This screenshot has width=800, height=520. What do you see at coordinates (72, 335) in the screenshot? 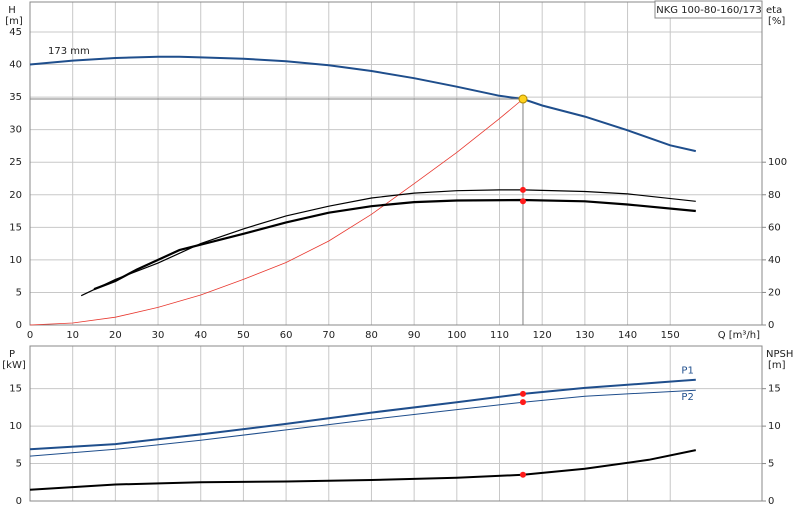
I see `x-tick-label: 10` at bounding box center [72, 335].